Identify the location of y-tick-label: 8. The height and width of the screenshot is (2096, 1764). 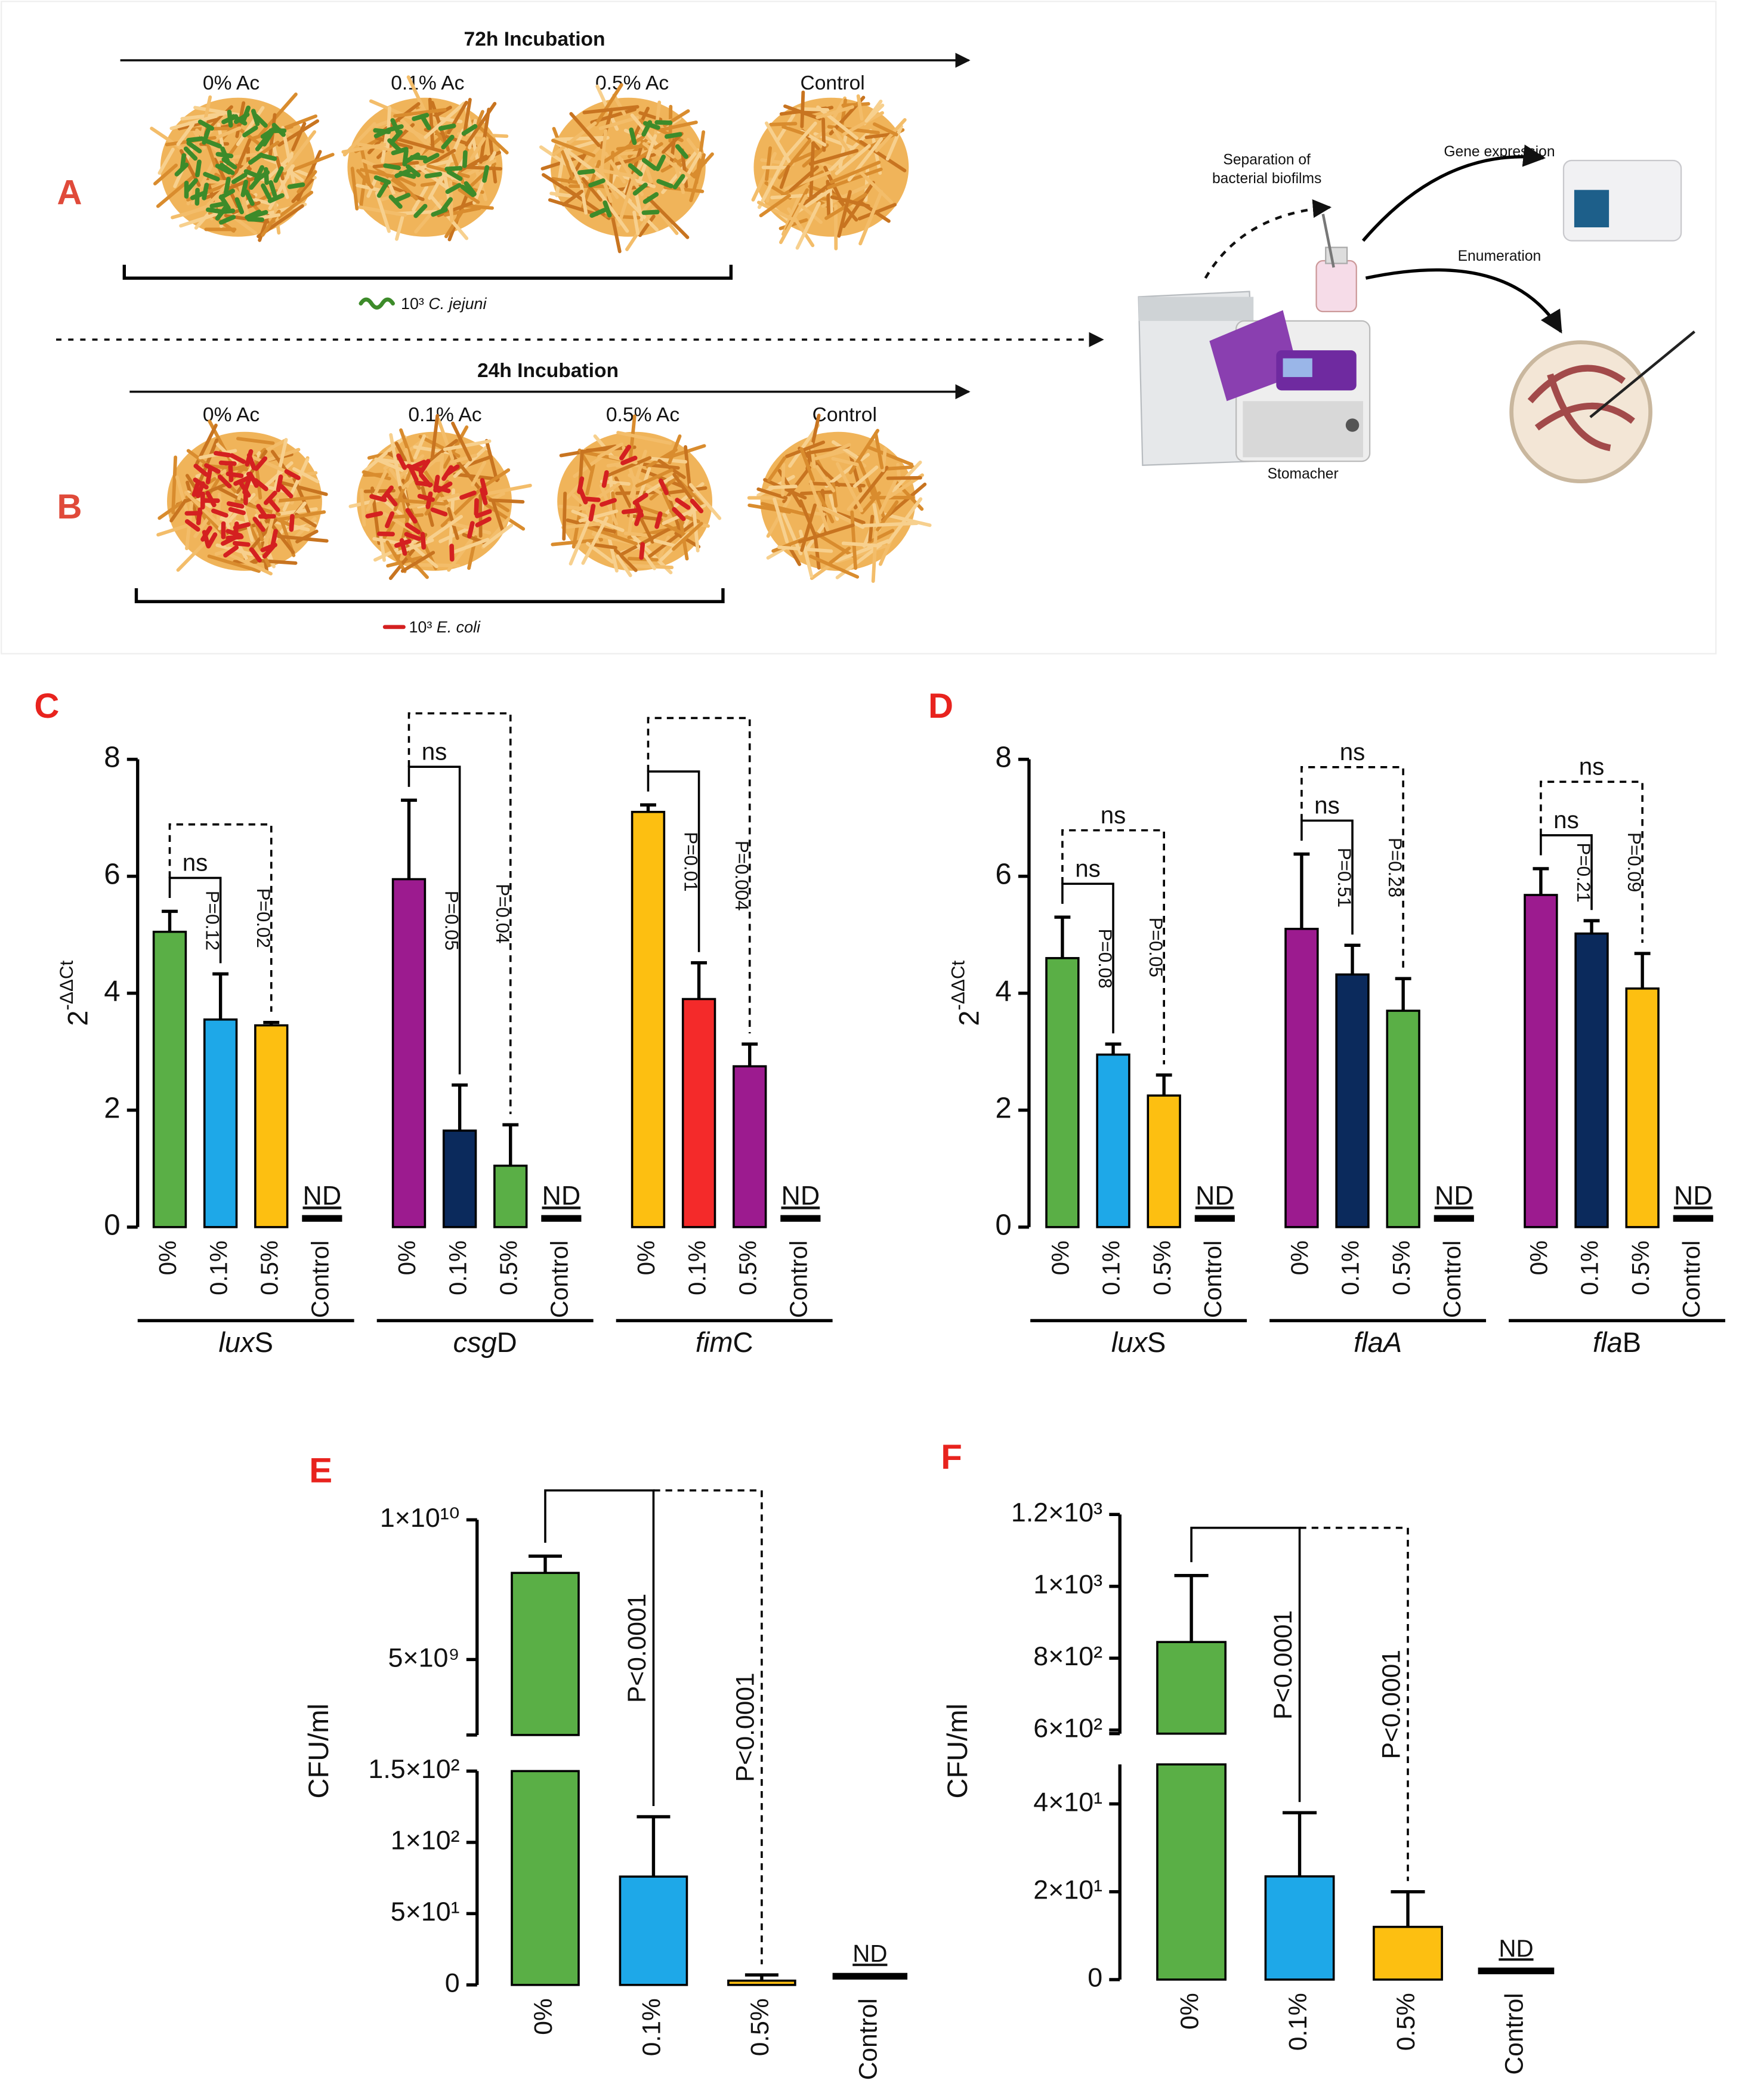
(112, 757).